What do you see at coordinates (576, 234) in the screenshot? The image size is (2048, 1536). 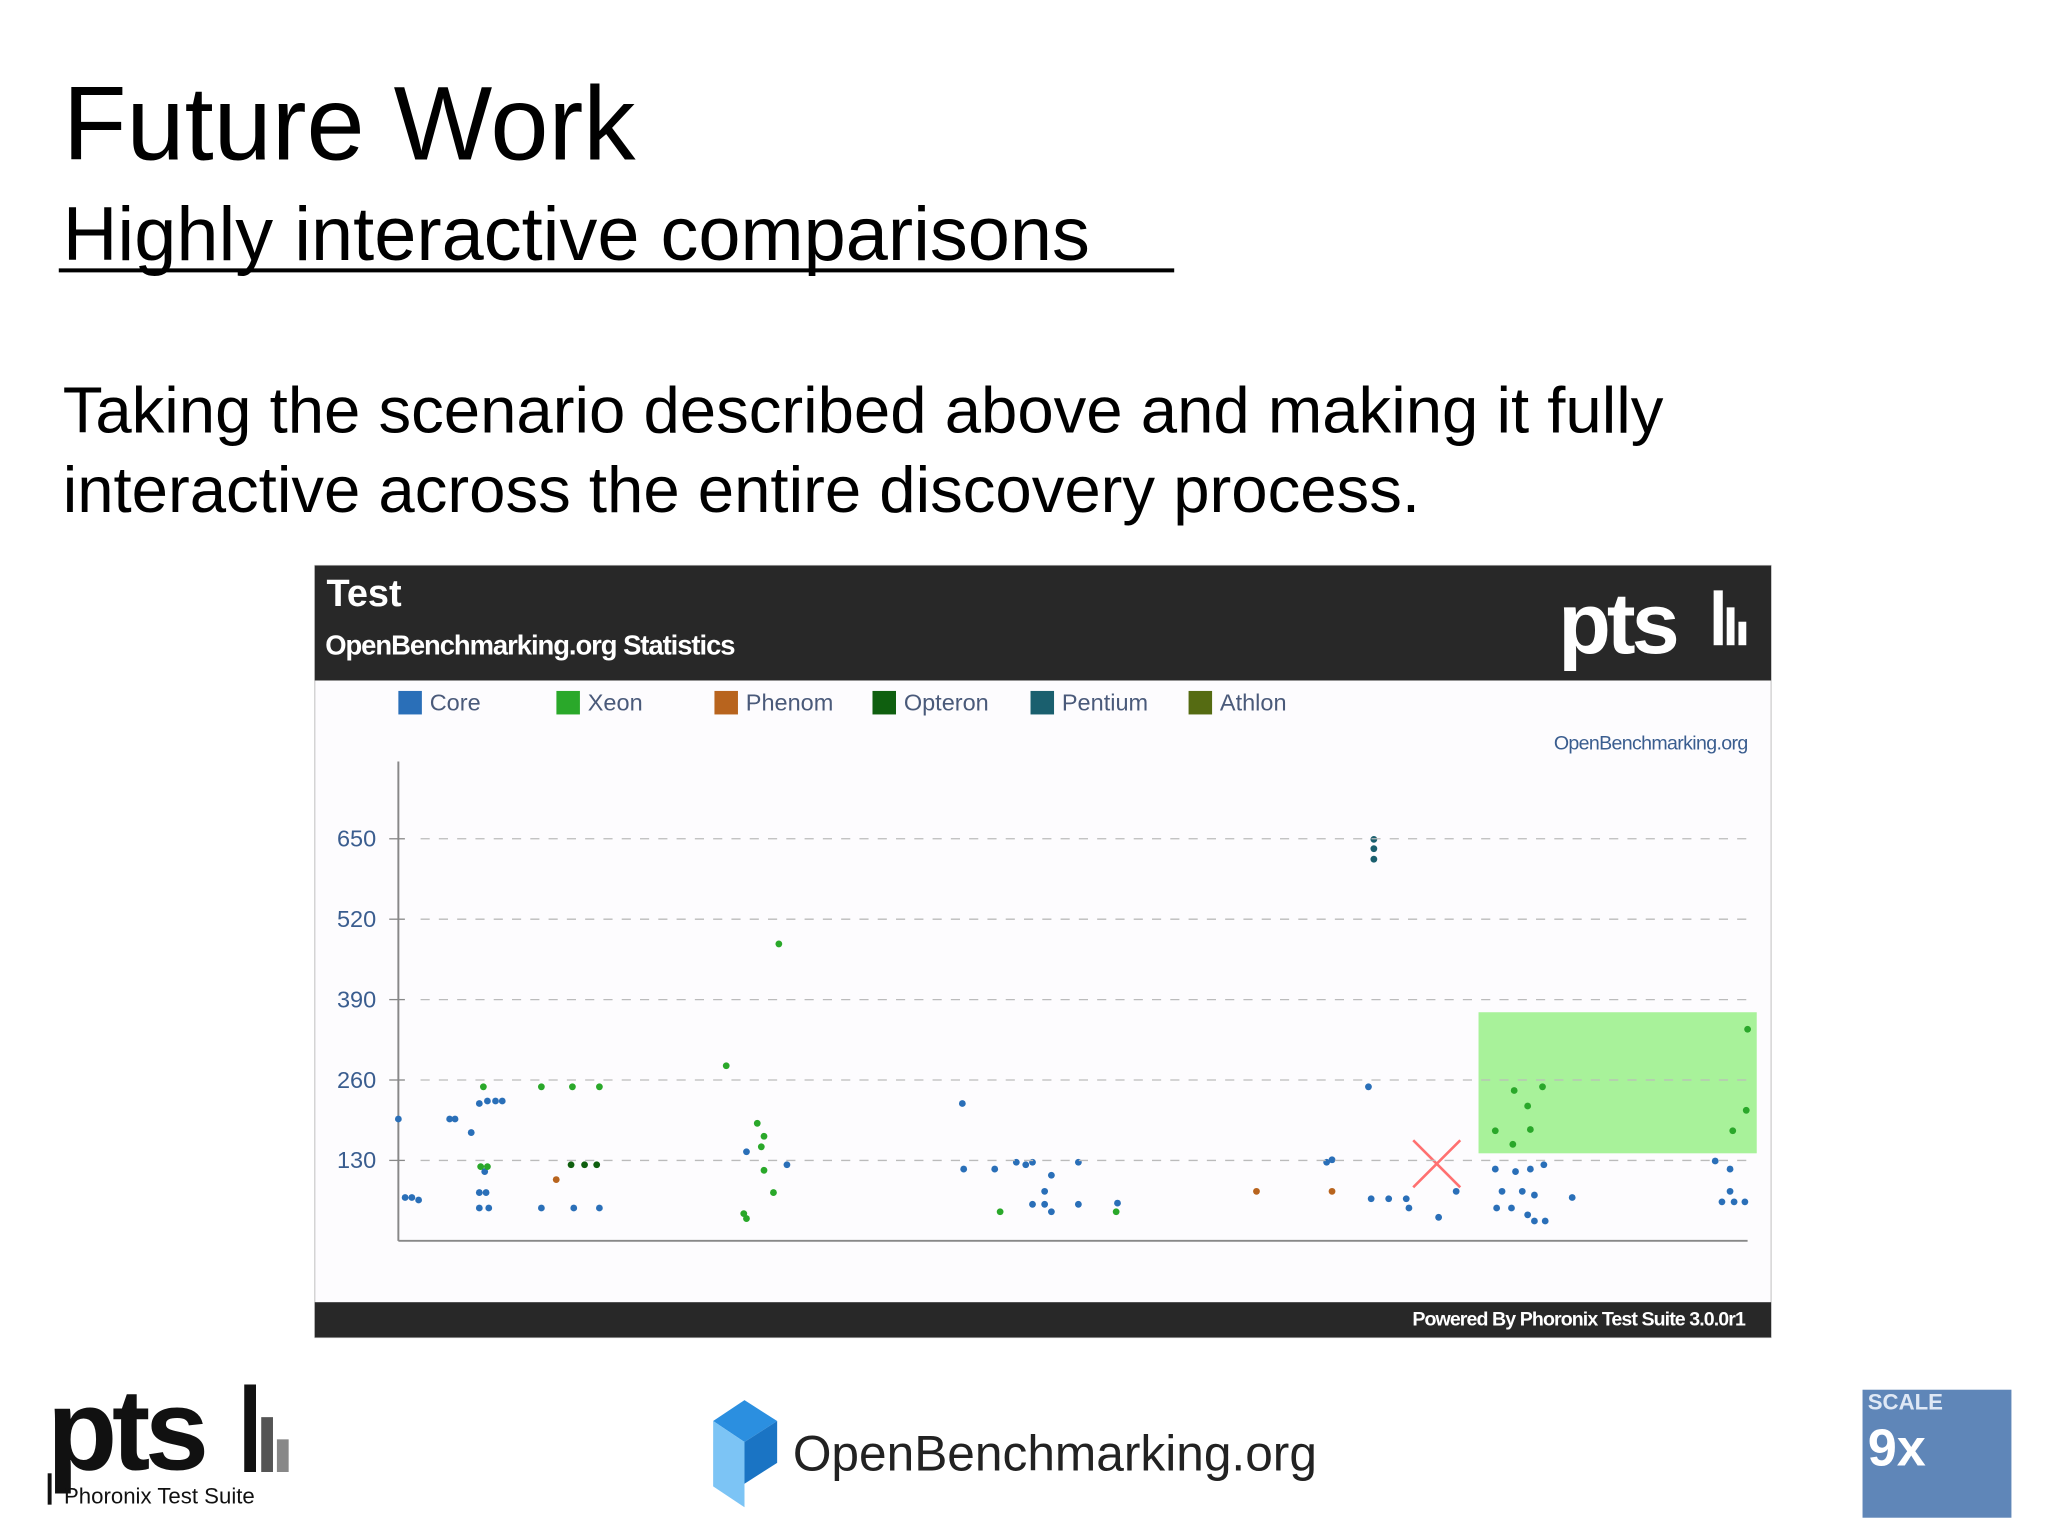 I see `slide-subtitle: Highly interactive comparisons` at bounding box center [576, 234].